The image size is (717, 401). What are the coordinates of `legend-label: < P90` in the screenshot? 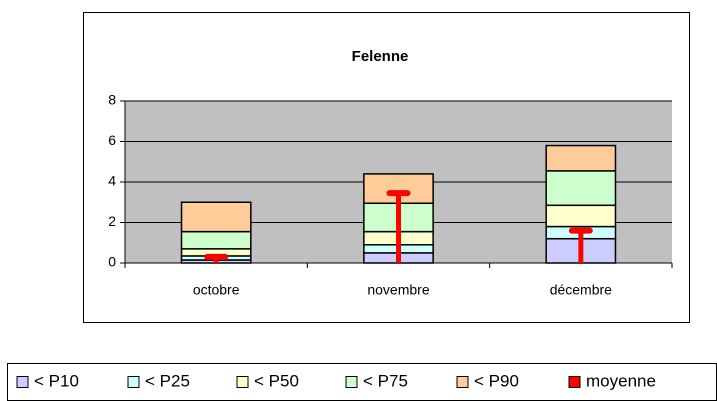 It's located at (496, 380).